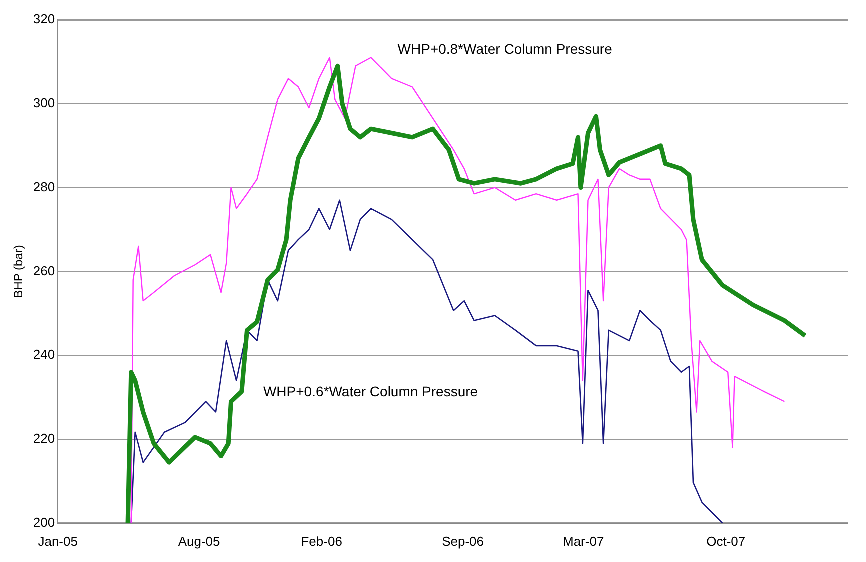  What do you see at coordinates (370, 391) in the screenshot?
I see `annotation: WHP+0.6*Water Column Pressure` at bounding box center [370, 391].